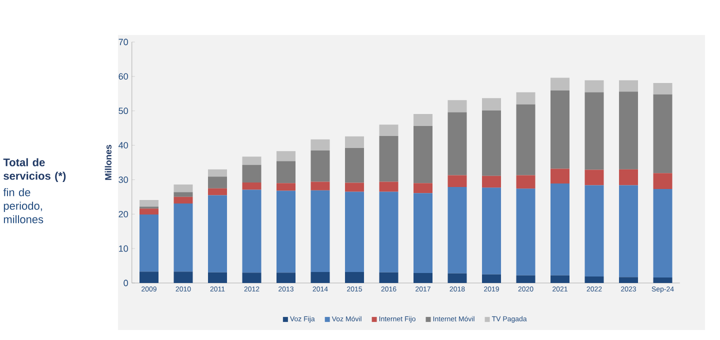  Describe the element at coordinates (123, 145) in the screenshot. I see `y-tick-label: 40` at that location.